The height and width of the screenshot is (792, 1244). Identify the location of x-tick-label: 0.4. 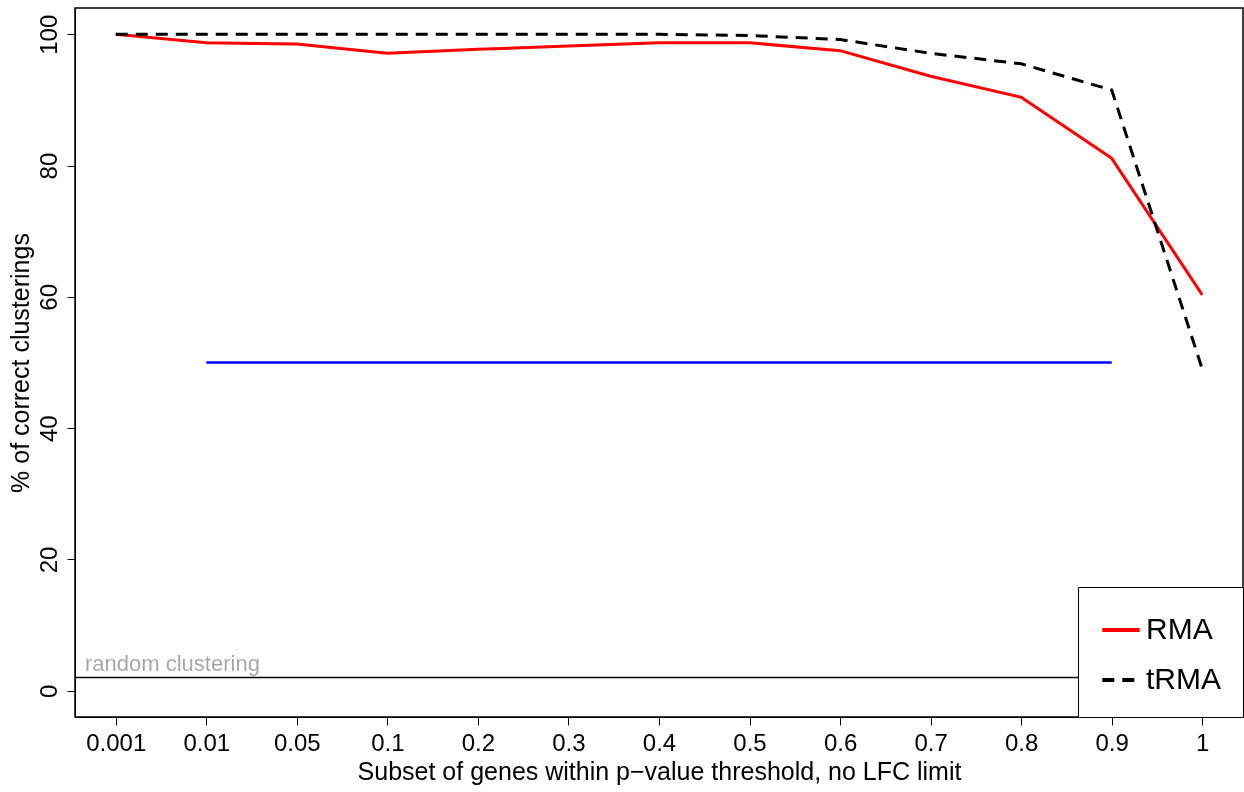
(659, 742).